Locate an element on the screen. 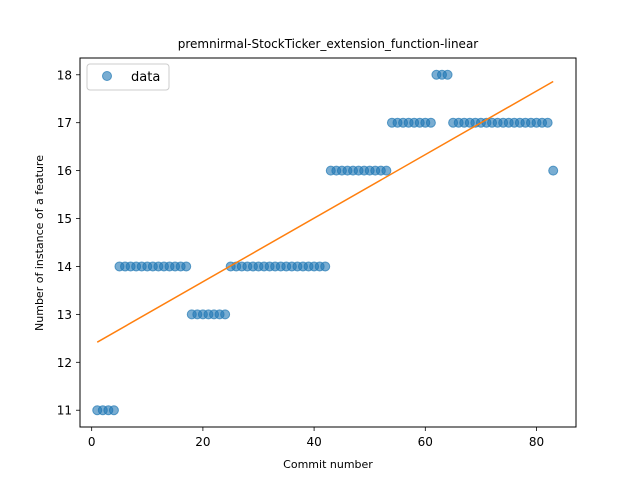  legend-box is located at coordinates (128, 77).